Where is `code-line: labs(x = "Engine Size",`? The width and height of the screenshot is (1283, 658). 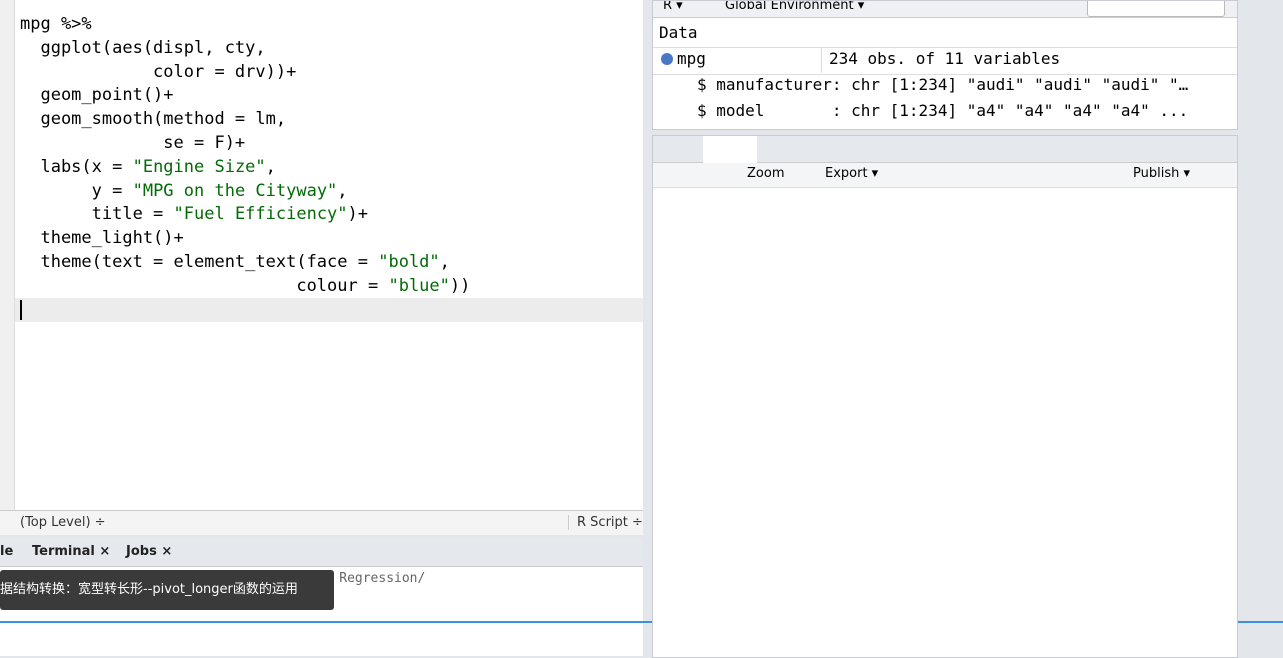 code-line: labs(x = "Engine Size", is located at coordinates (148, 167).